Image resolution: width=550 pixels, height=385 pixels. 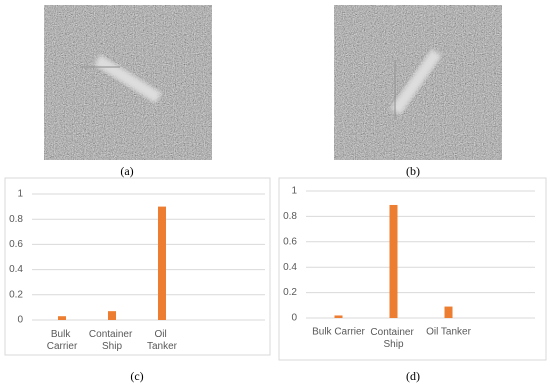 I want to click on caption: (b), so click(x=413, y=171).